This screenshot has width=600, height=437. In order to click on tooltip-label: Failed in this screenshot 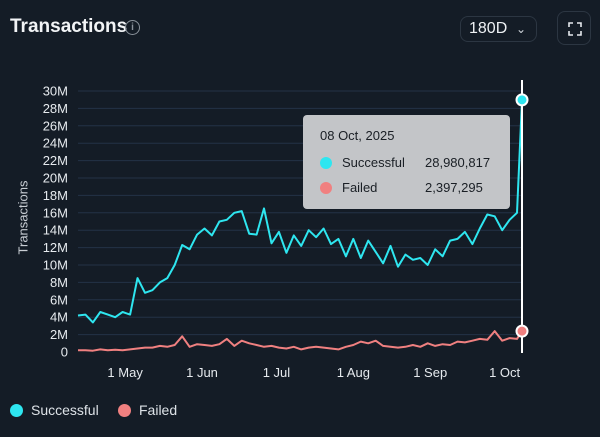, I will do `click(360, 187)`.